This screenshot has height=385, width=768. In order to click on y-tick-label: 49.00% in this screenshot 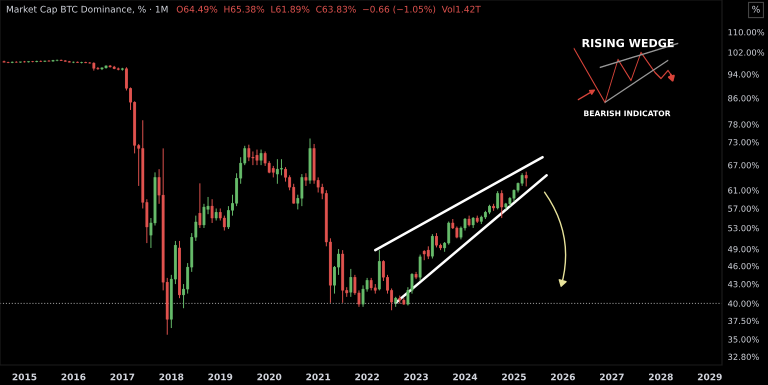, I will do `click(743, 249)`.